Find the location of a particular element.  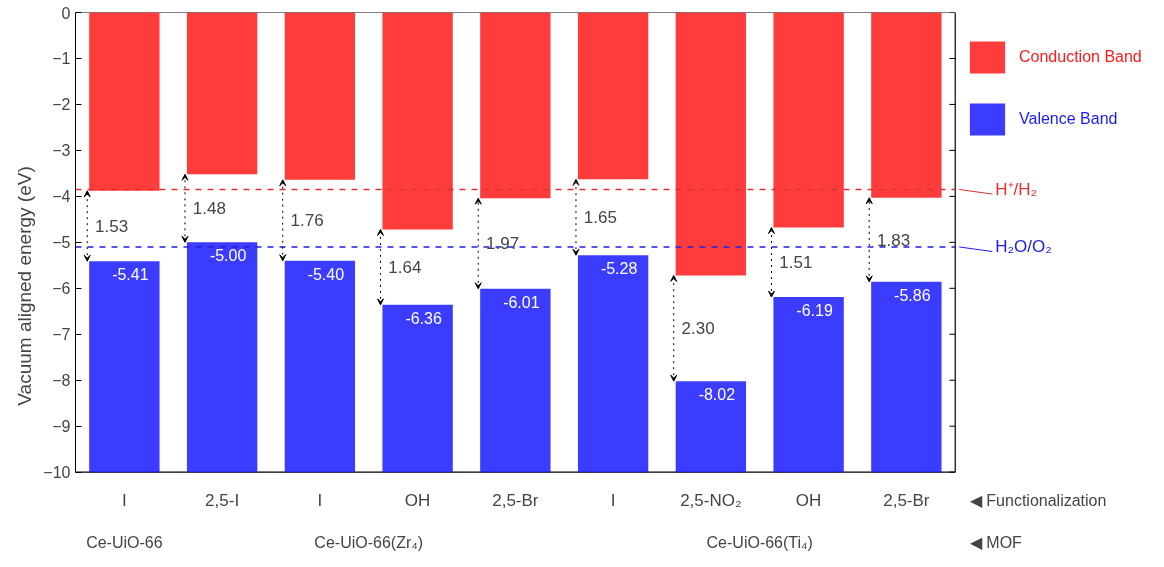

y-tick-label: −2 is located at coordinates (61, 105).